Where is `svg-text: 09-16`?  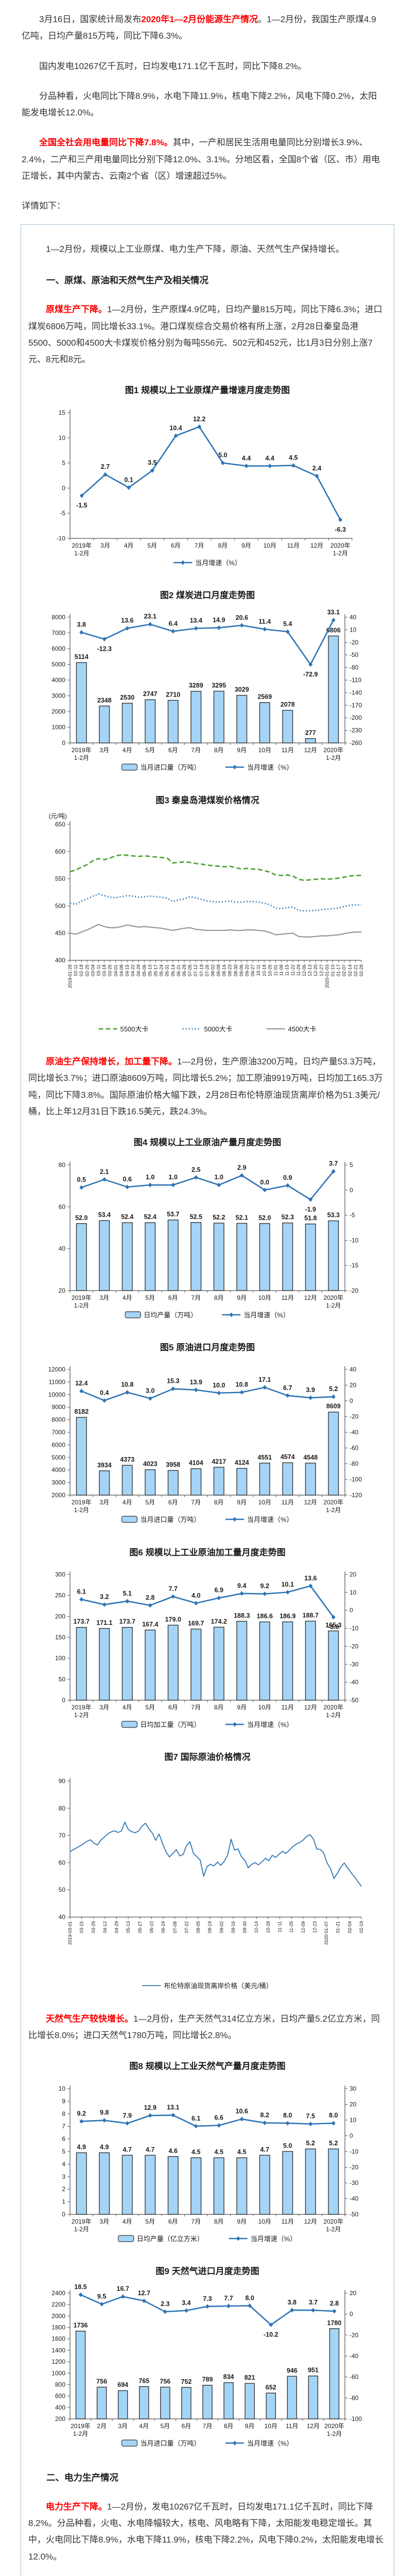 svg-text: 09-16 is located at coordinates (233, 1927).